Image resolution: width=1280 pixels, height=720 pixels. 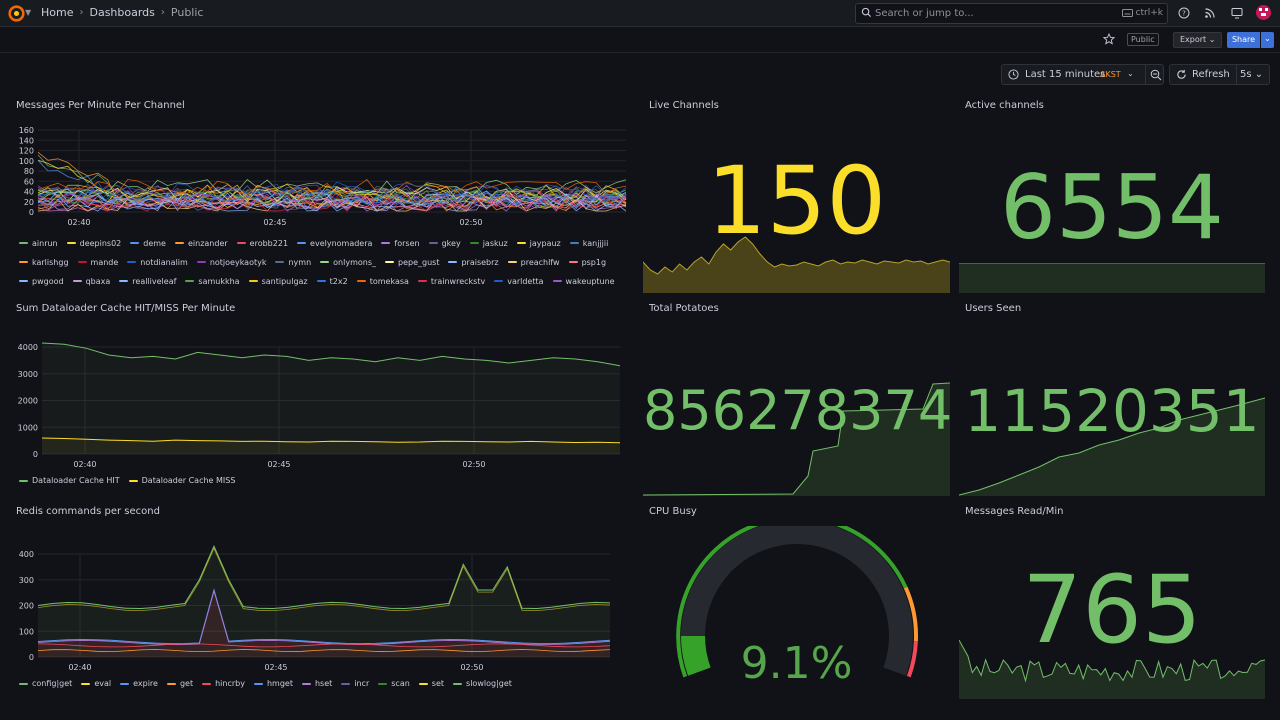 What do you see at coordinates (93, 243) in the screenshot?
I see `legend-item: deepins02` at bounding box center [93, 243].